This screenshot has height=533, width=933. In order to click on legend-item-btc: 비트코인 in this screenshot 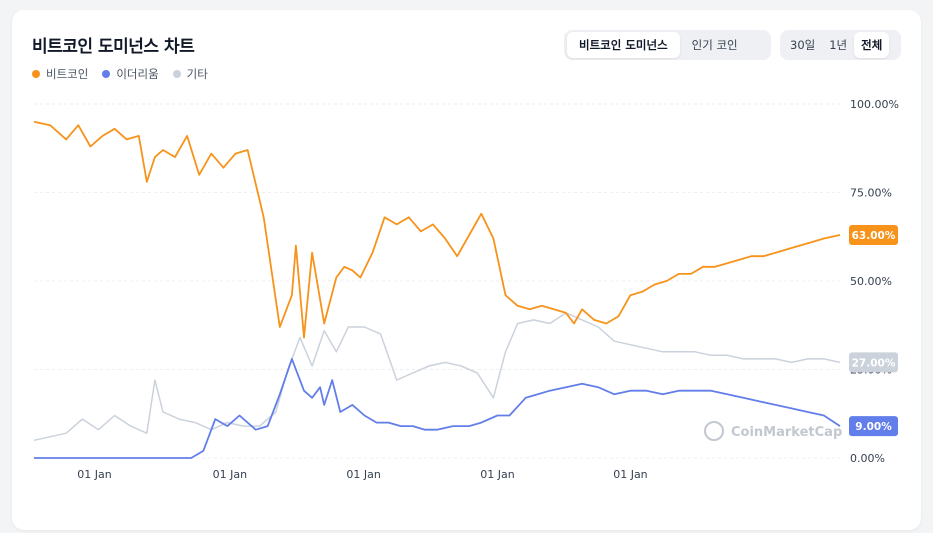, I will do `click(60, 74)`.